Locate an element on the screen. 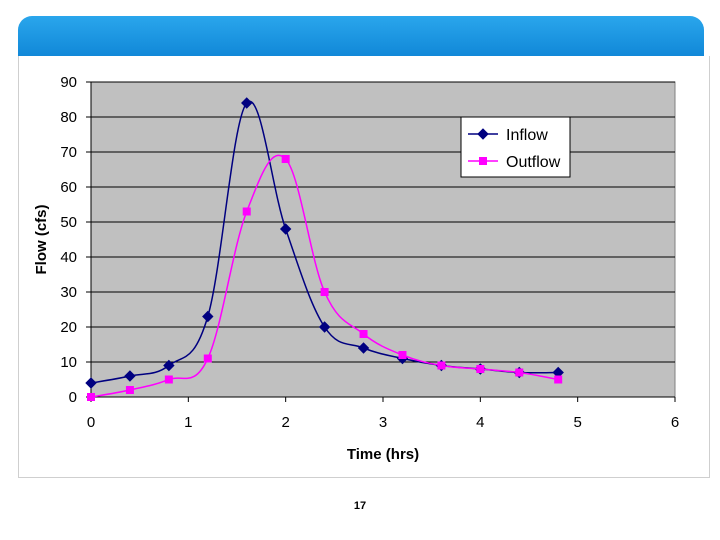 The height and width of the screenshot is (540, 720). legend-box is located at coordinates (515, 147).